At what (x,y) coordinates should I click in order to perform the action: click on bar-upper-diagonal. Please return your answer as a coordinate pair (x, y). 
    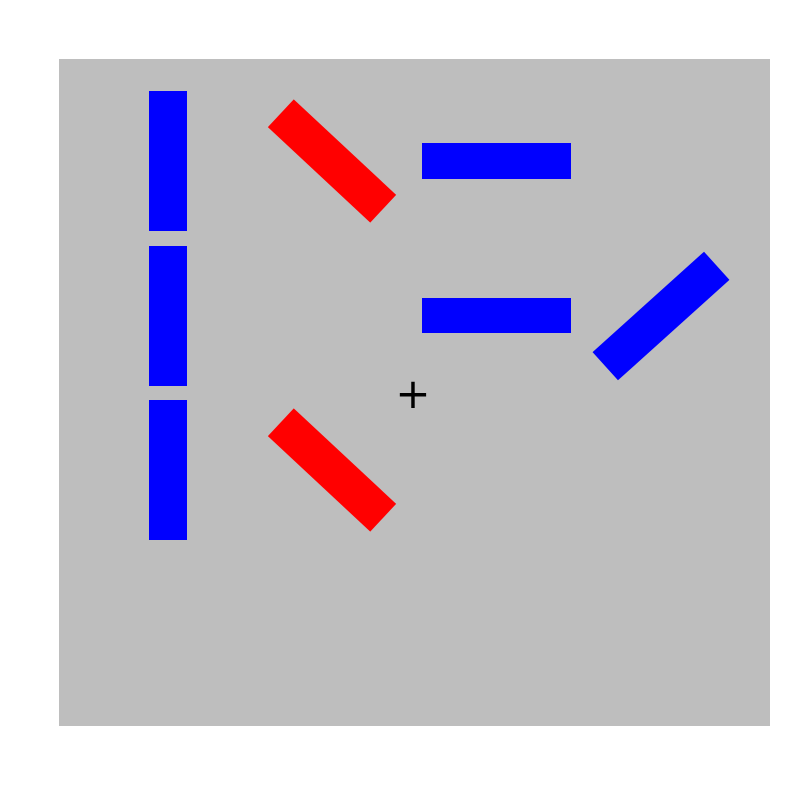
    Looking at the image, I should click on (332, 161).